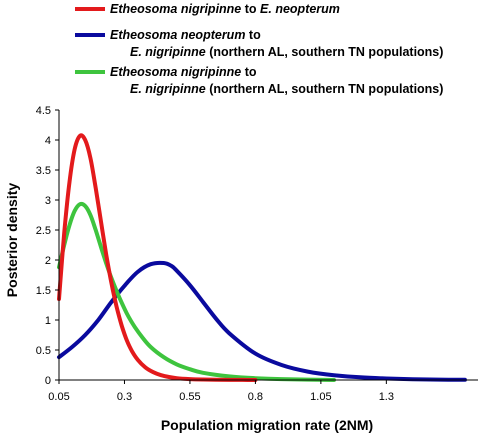 The image size is (480, 436). What do you see at coordinates (326, 89) in the screenshot?
I see `legend-3-note: (northern AL, southern TN populations)` at bounding box center [326, 89].